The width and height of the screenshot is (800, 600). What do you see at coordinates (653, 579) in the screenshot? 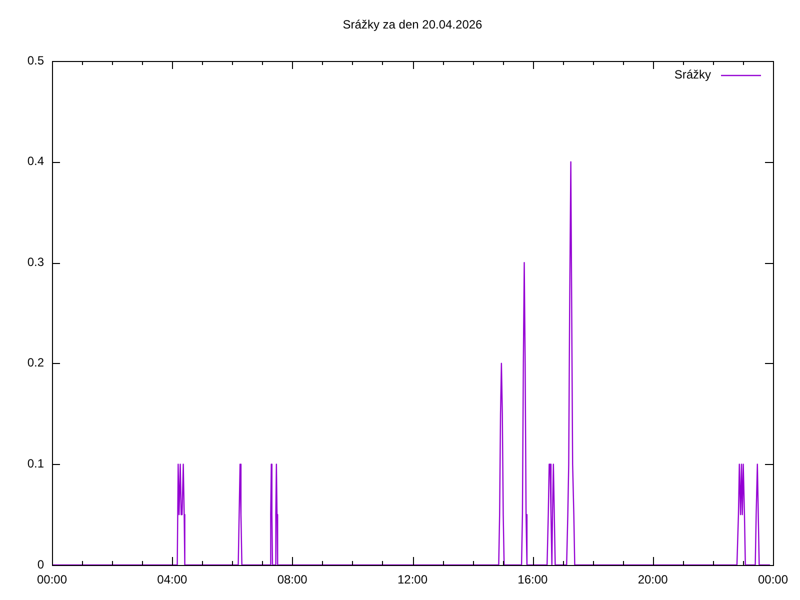
I see `x-tick-label: 20:00` at bounding box center [653, 579].